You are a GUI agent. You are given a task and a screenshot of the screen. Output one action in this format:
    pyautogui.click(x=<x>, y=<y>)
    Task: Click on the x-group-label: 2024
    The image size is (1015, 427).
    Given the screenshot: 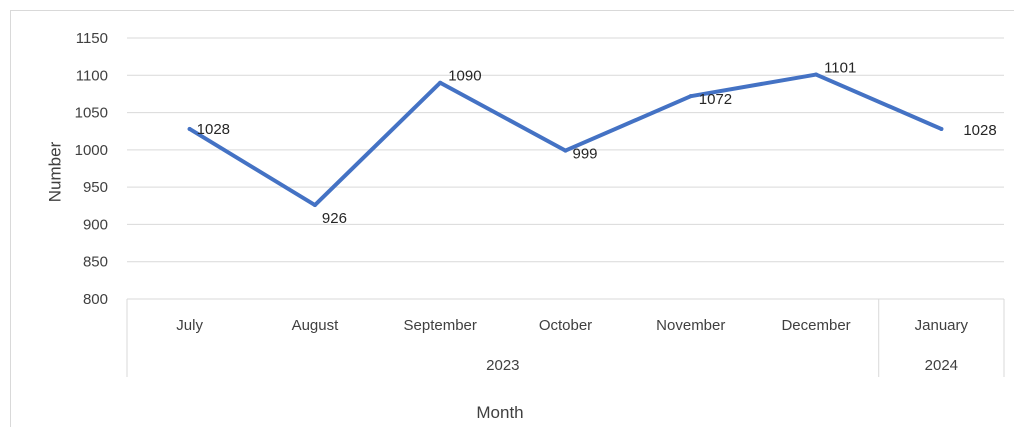 What is the action you would take?
    pyautogui.click(x=941, y=365)
    